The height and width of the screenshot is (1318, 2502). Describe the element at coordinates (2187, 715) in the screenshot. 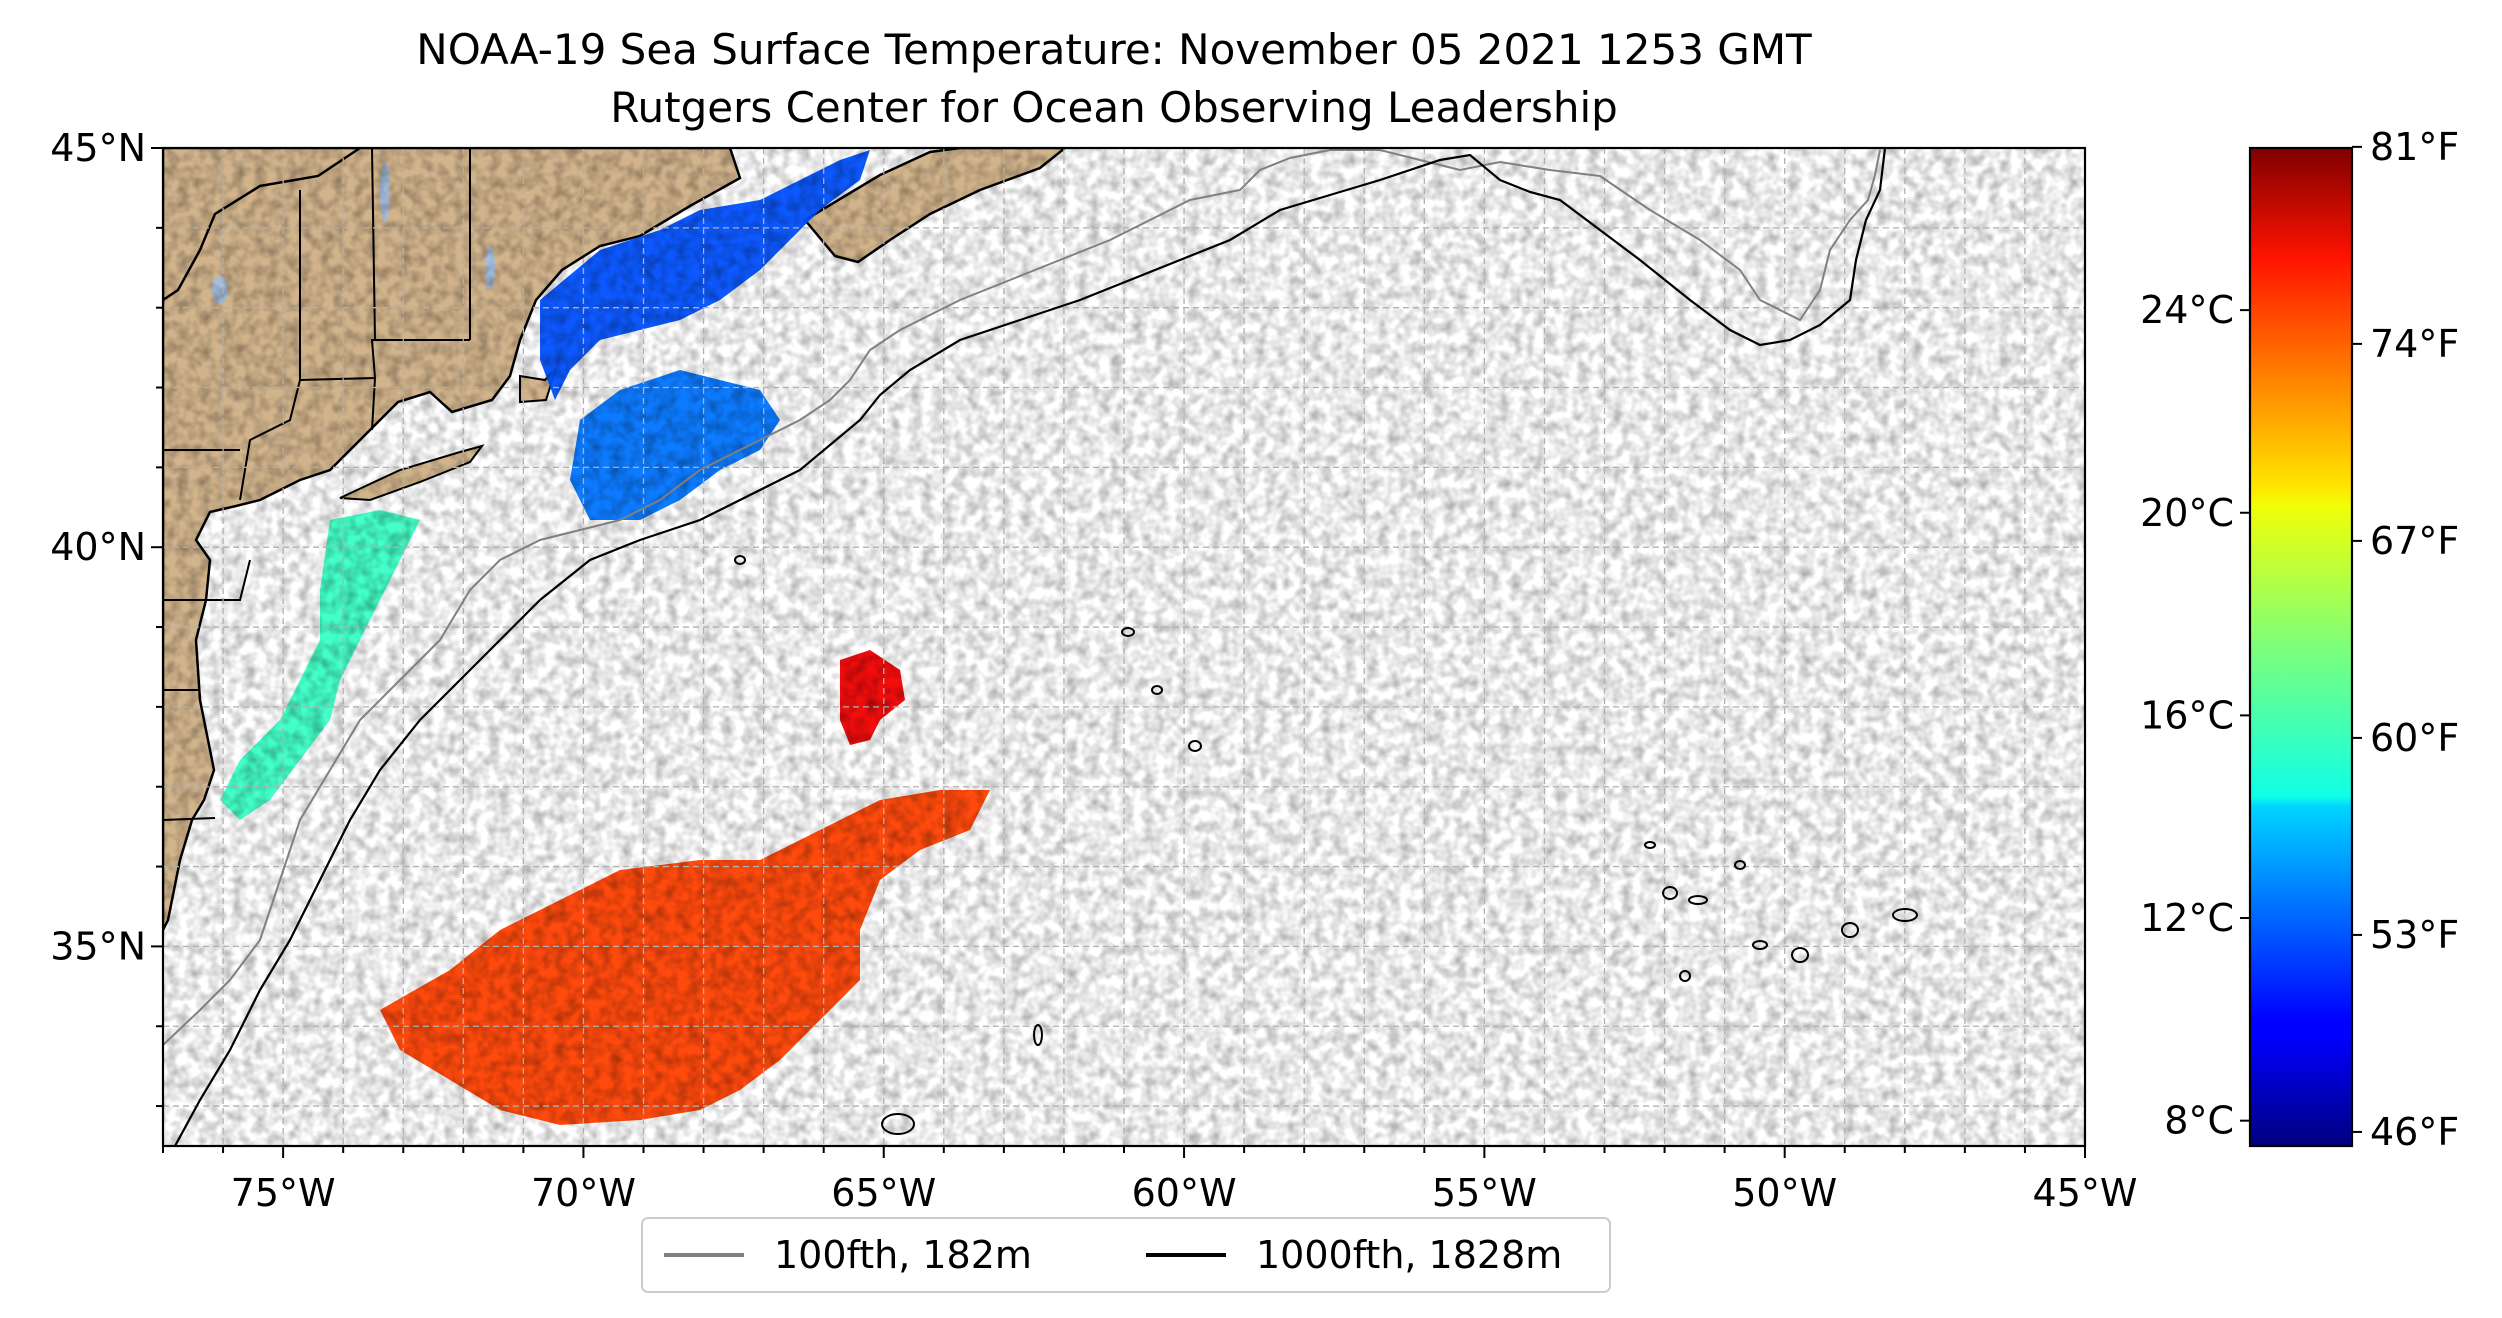

I see `colorbar-celsius-label: 16°C` at that location.